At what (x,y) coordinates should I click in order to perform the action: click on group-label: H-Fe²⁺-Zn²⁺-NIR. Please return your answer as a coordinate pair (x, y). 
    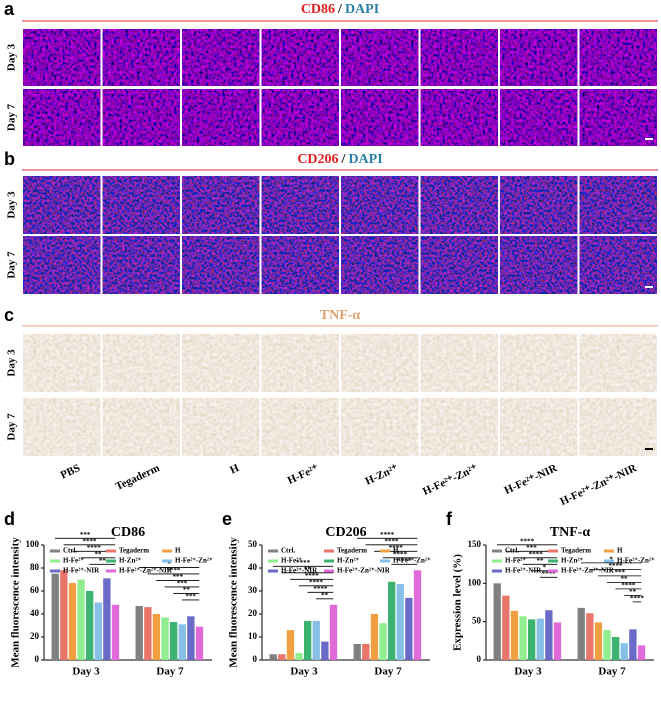
    Looking at the image, I should click on (598, 485).